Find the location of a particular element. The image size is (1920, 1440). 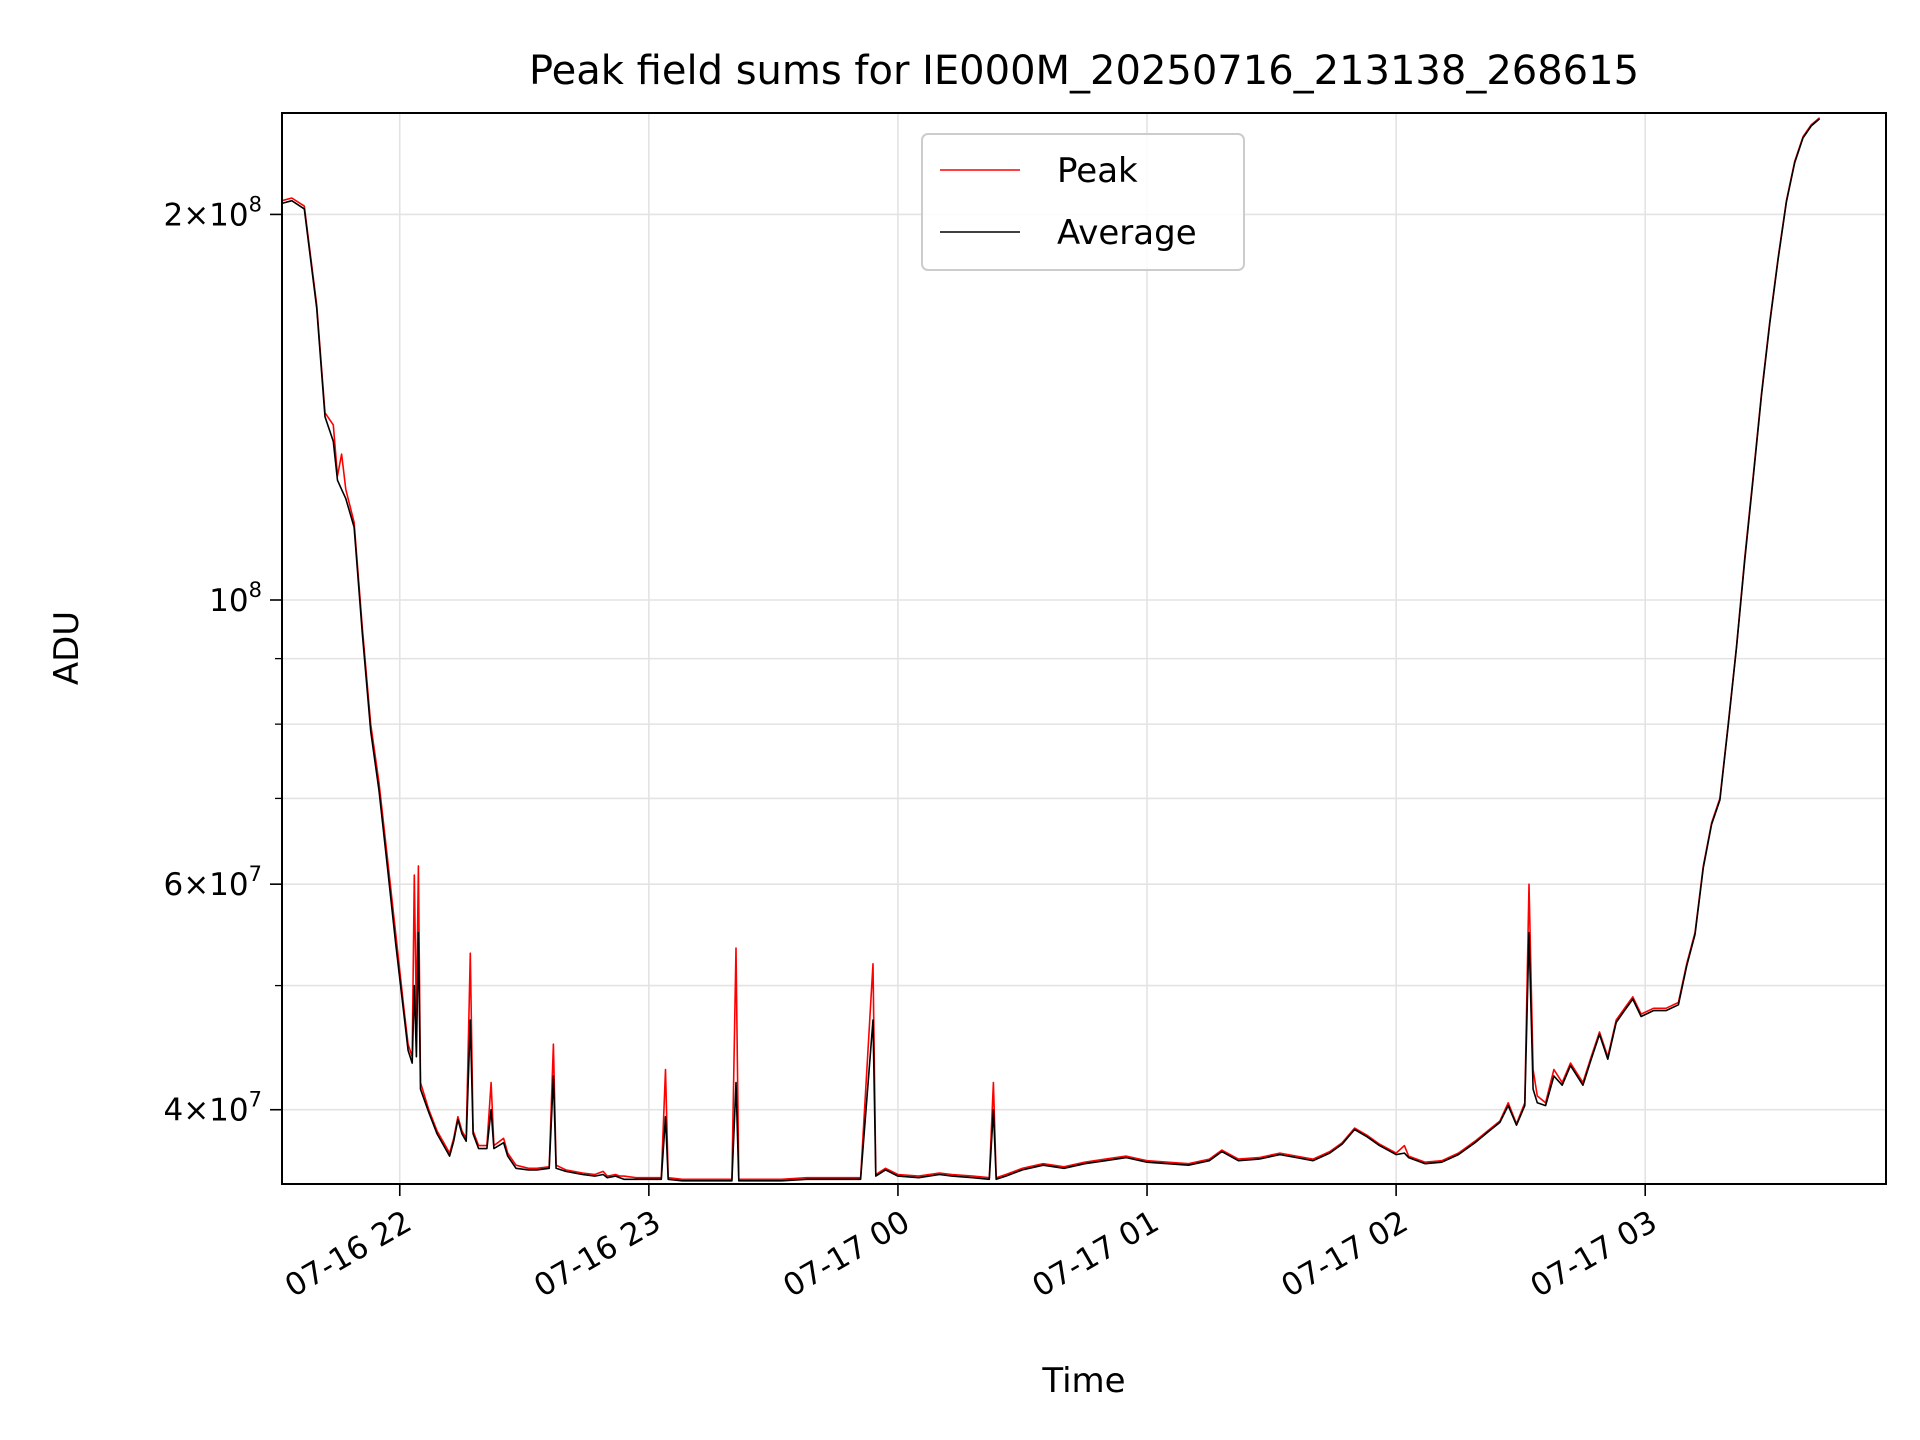

y-tick-label: 6×107 is located at coordinates (212, 882).